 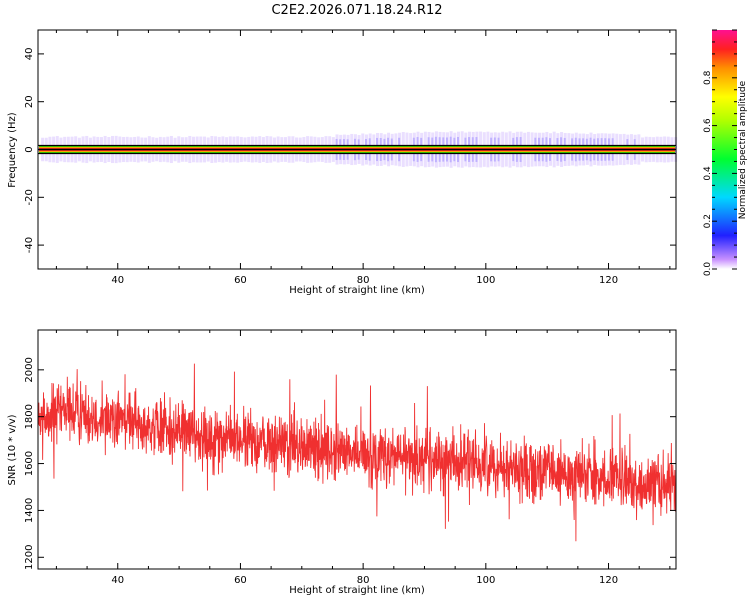 I want to click on spectrogram-y-tick-label: 20, so click(x=29, y=101).